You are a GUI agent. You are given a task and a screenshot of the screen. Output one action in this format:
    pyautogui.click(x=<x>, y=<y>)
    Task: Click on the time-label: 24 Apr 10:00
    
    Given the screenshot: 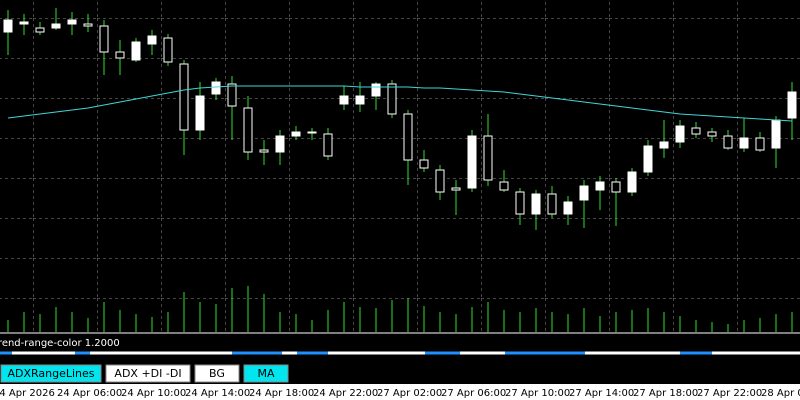 What is the action you would take?
    pyautogui.click(x=153, y=393)
    